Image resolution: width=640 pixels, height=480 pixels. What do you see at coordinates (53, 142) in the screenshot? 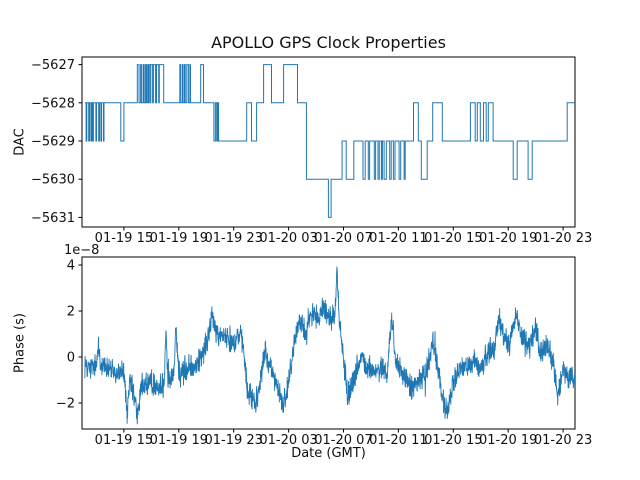
I see `y-tick-label: −5629` at bounding box center [53, 142].